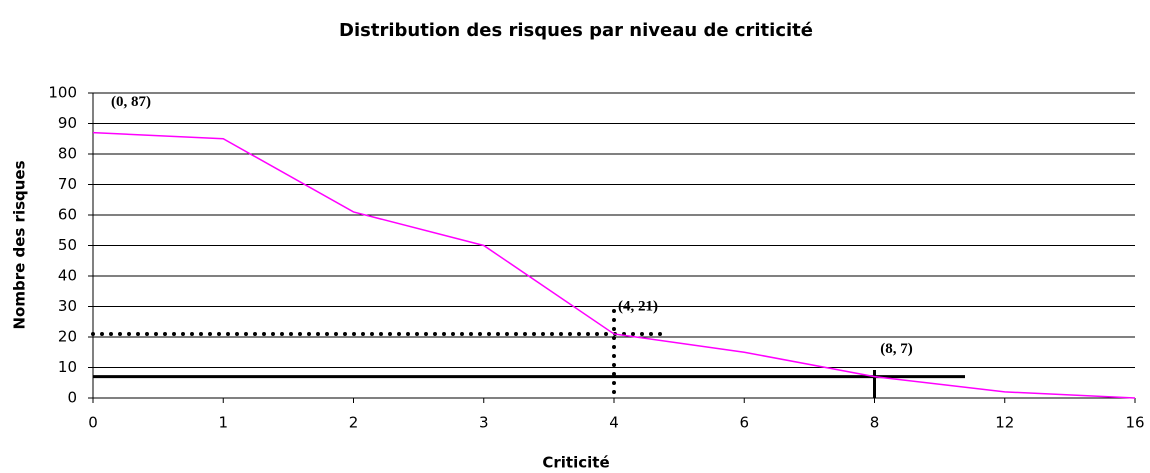  I want to click on x-tick-label: 1, so click(223, 423).